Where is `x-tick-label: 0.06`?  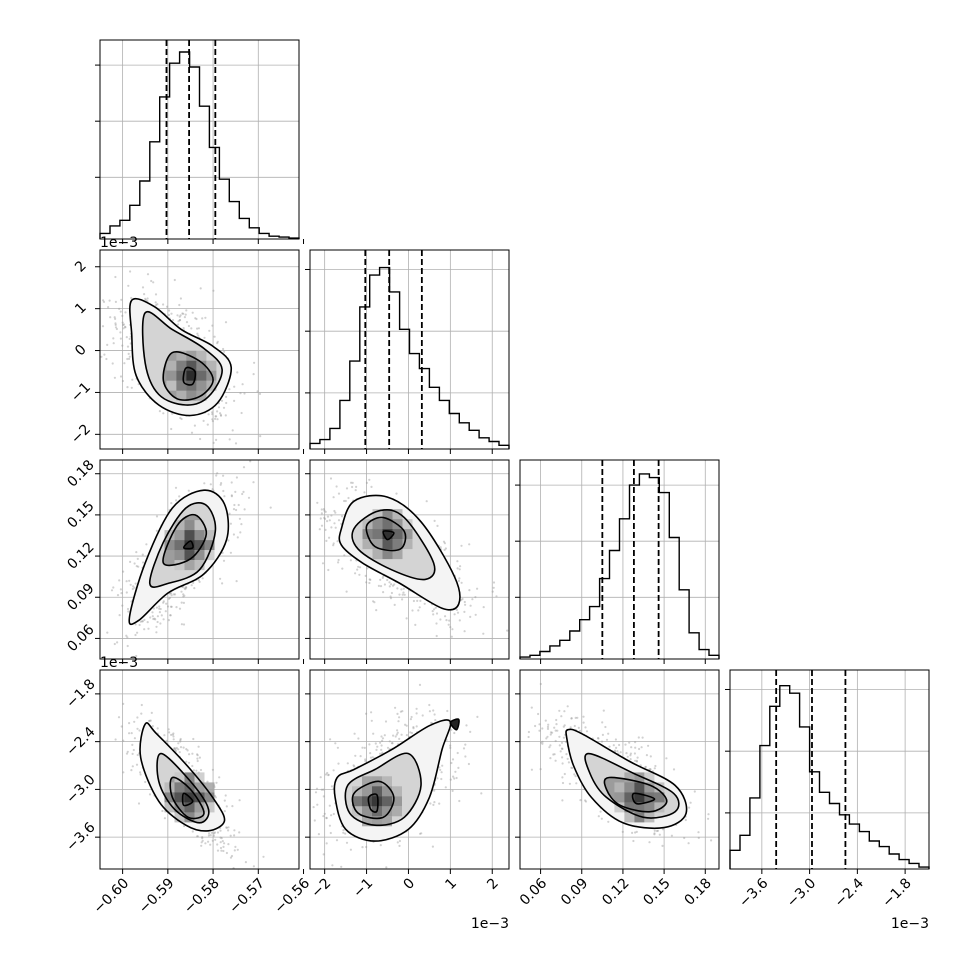
x-tick-label: 0.06 is located at coordinates (533, 891).